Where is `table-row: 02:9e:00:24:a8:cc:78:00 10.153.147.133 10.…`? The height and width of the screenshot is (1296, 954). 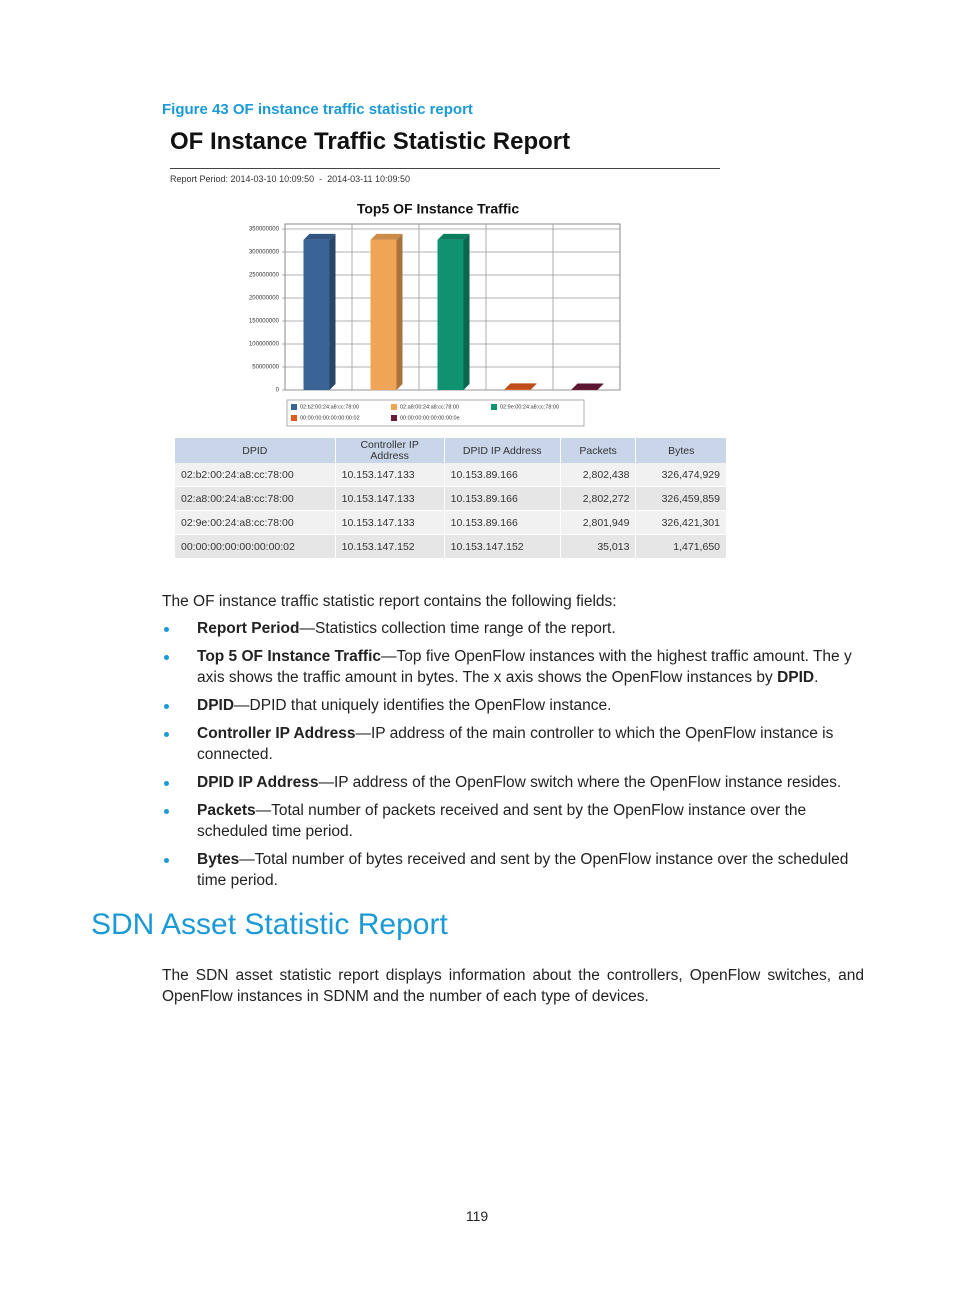 table-row: 02:9e:00:24:a8:cc:78:00 10.153.147.133 10.… is located at coordinates (451, 522).